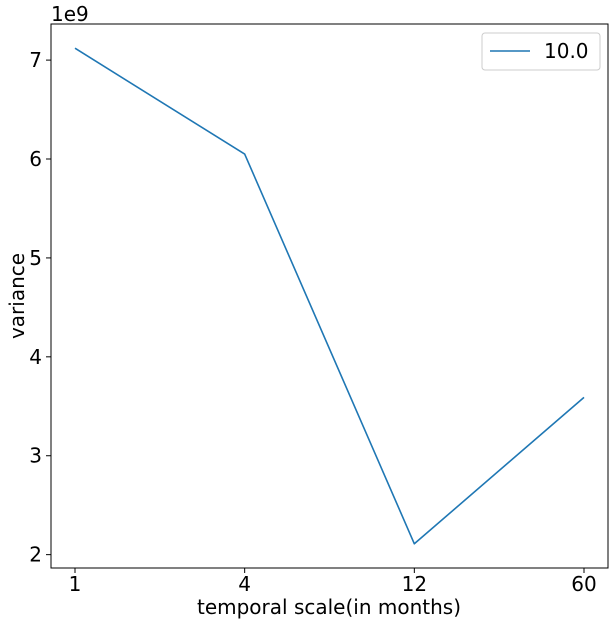  Describe the element at coordinates (40, 307) in the screenshot. I see `y-axis-ticks: 2 3 4 5 6 7` at that location.